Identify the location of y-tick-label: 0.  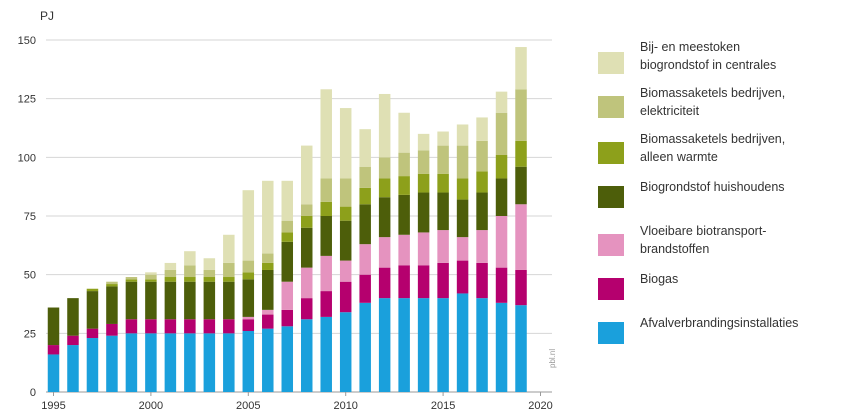
(33, 393).